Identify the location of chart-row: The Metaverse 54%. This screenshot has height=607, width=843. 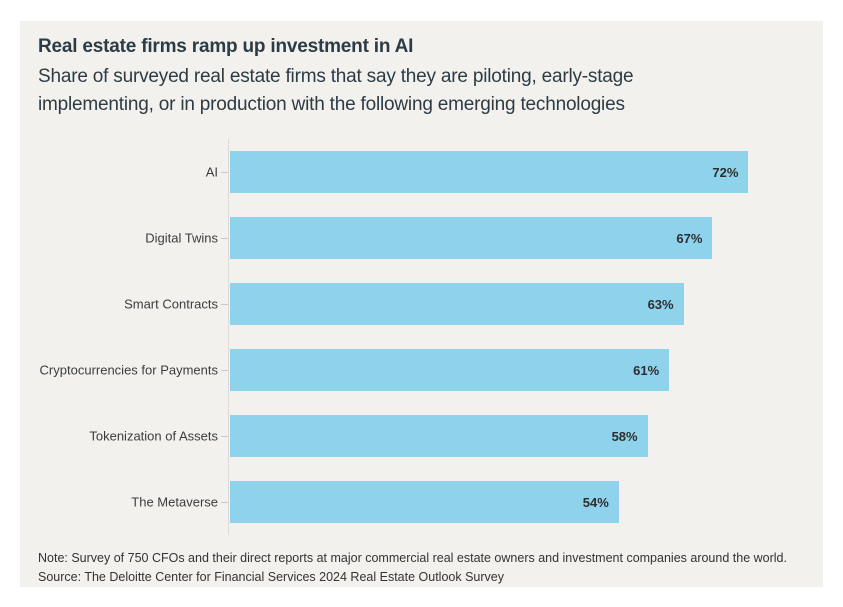
(421, 502).